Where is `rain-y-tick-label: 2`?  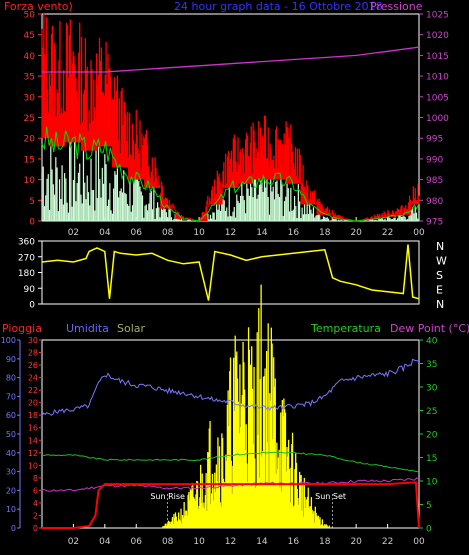 rain-y-tick-label: 2 is located at coordinates (35, 515).